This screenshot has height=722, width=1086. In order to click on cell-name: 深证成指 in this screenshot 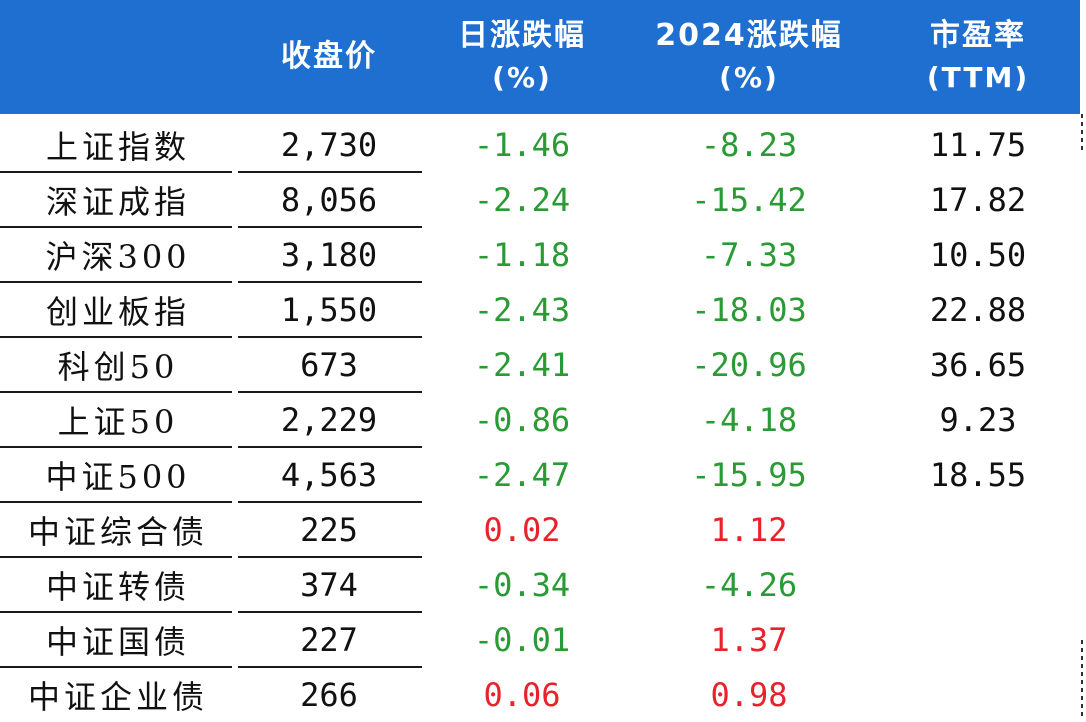, I will do `click(117, 201)`.